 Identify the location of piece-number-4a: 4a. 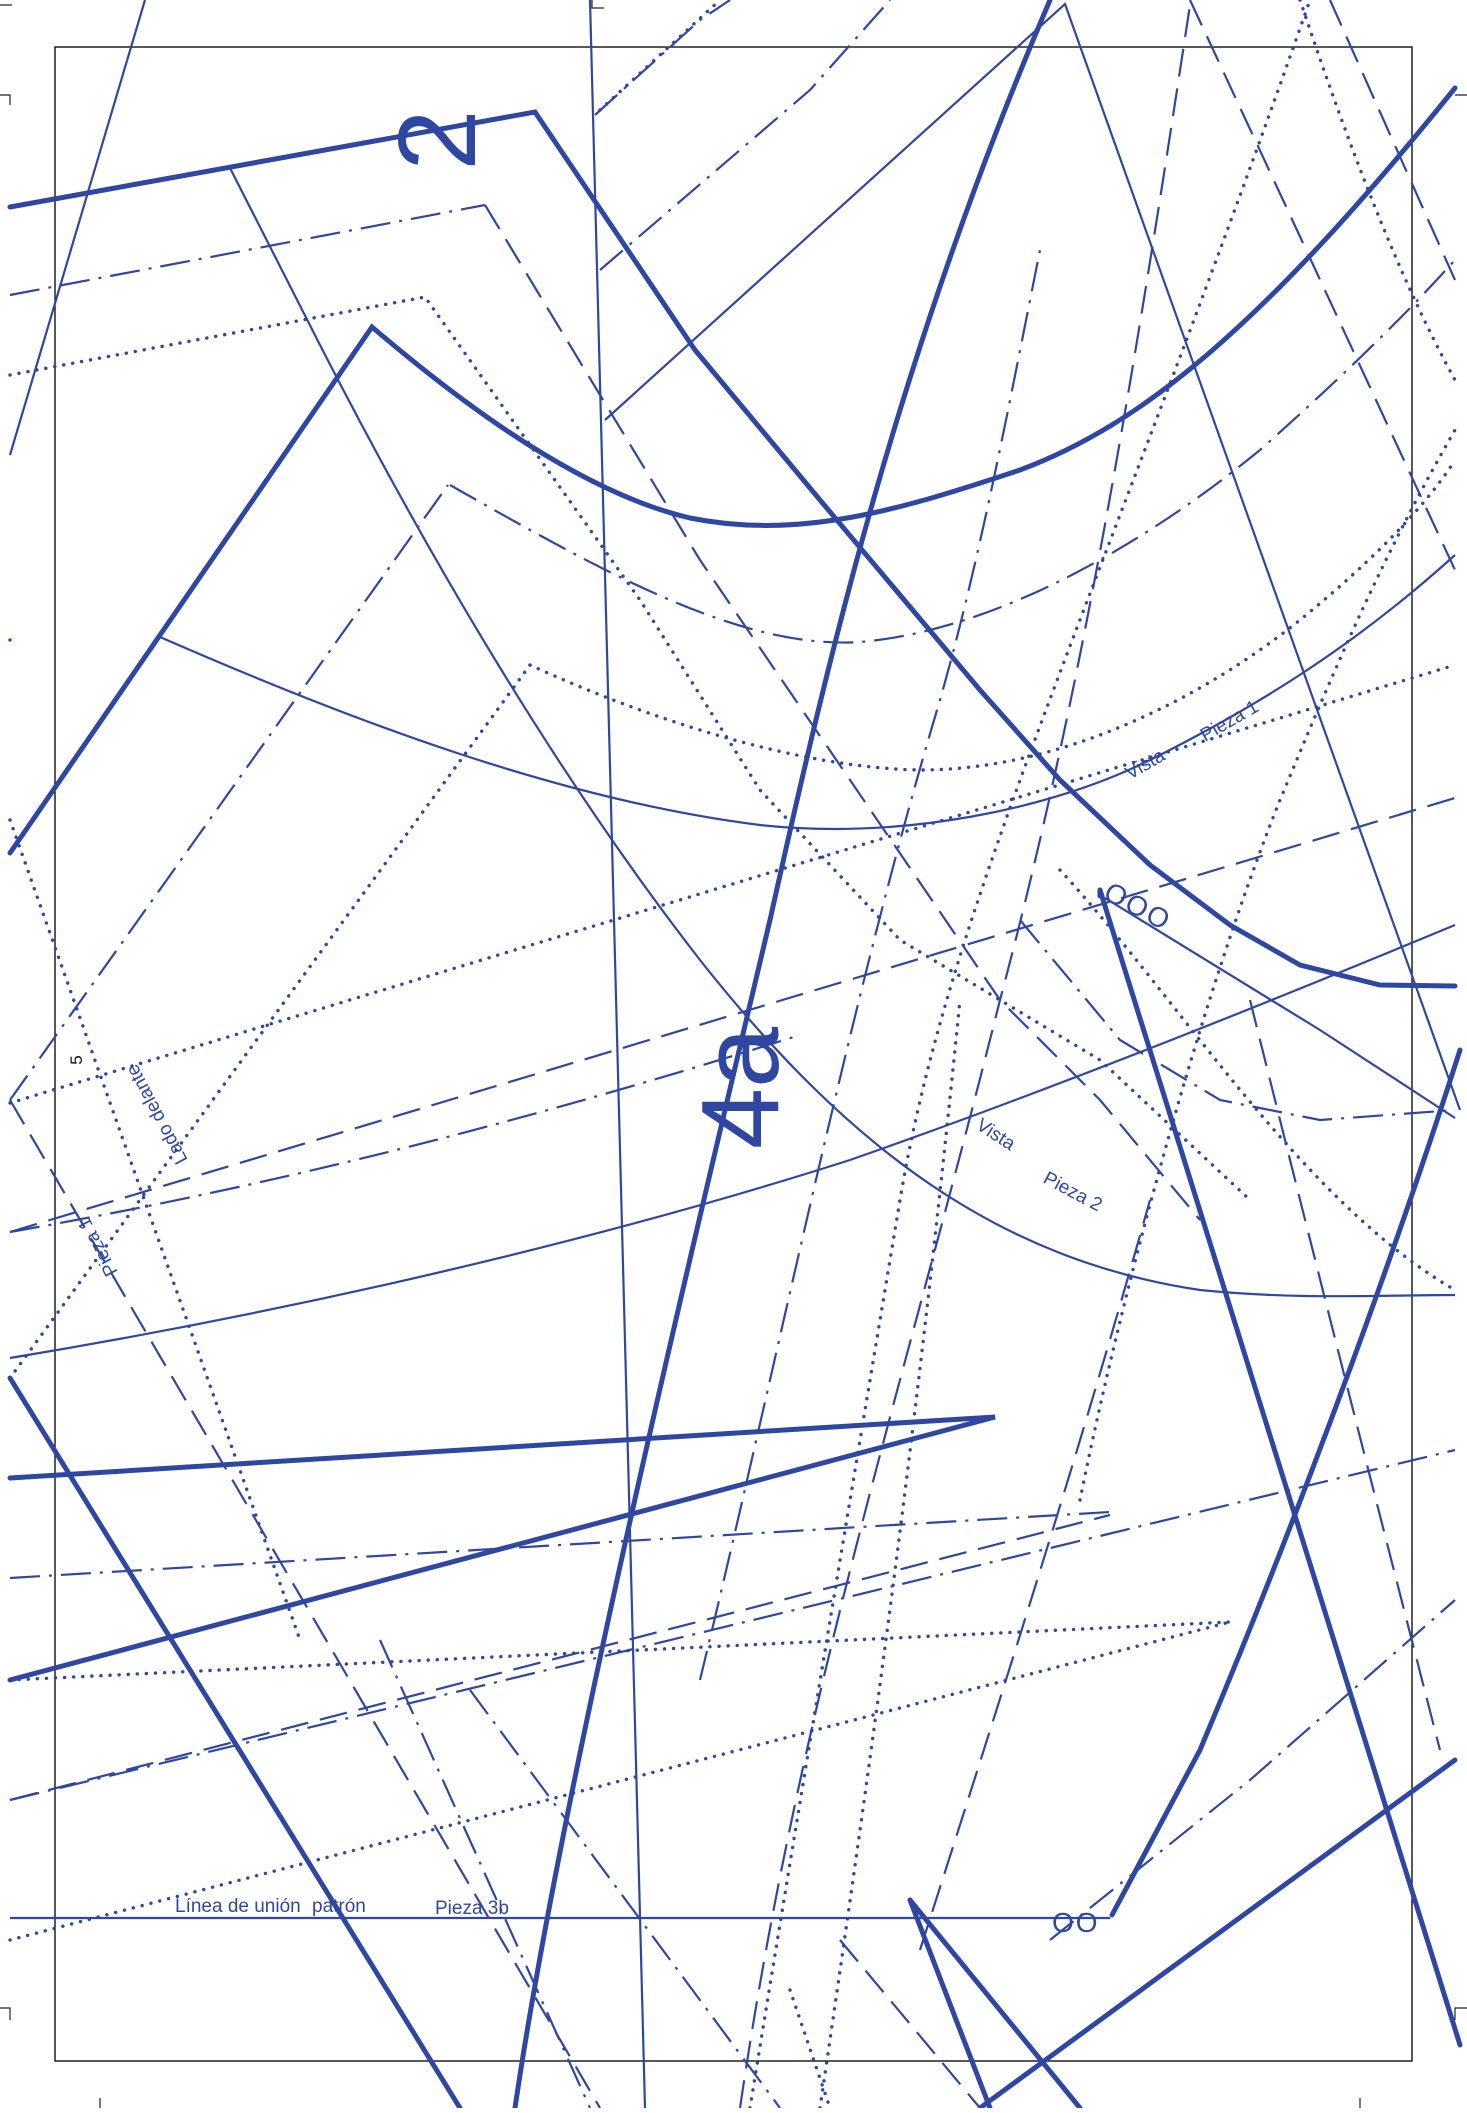
(740, 1087).